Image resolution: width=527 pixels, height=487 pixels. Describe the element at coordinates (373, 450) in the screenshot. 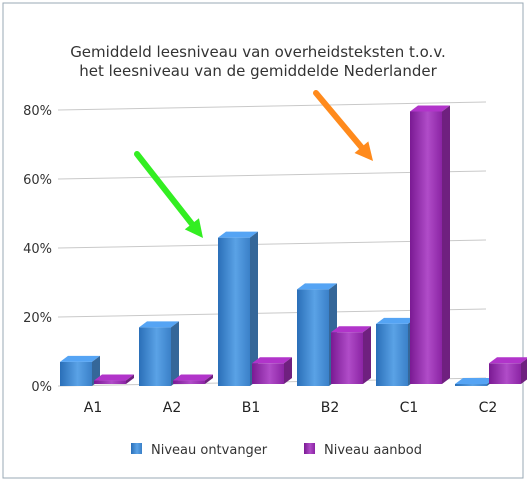

I see `legend-label: Niveau aanbod` at that location.